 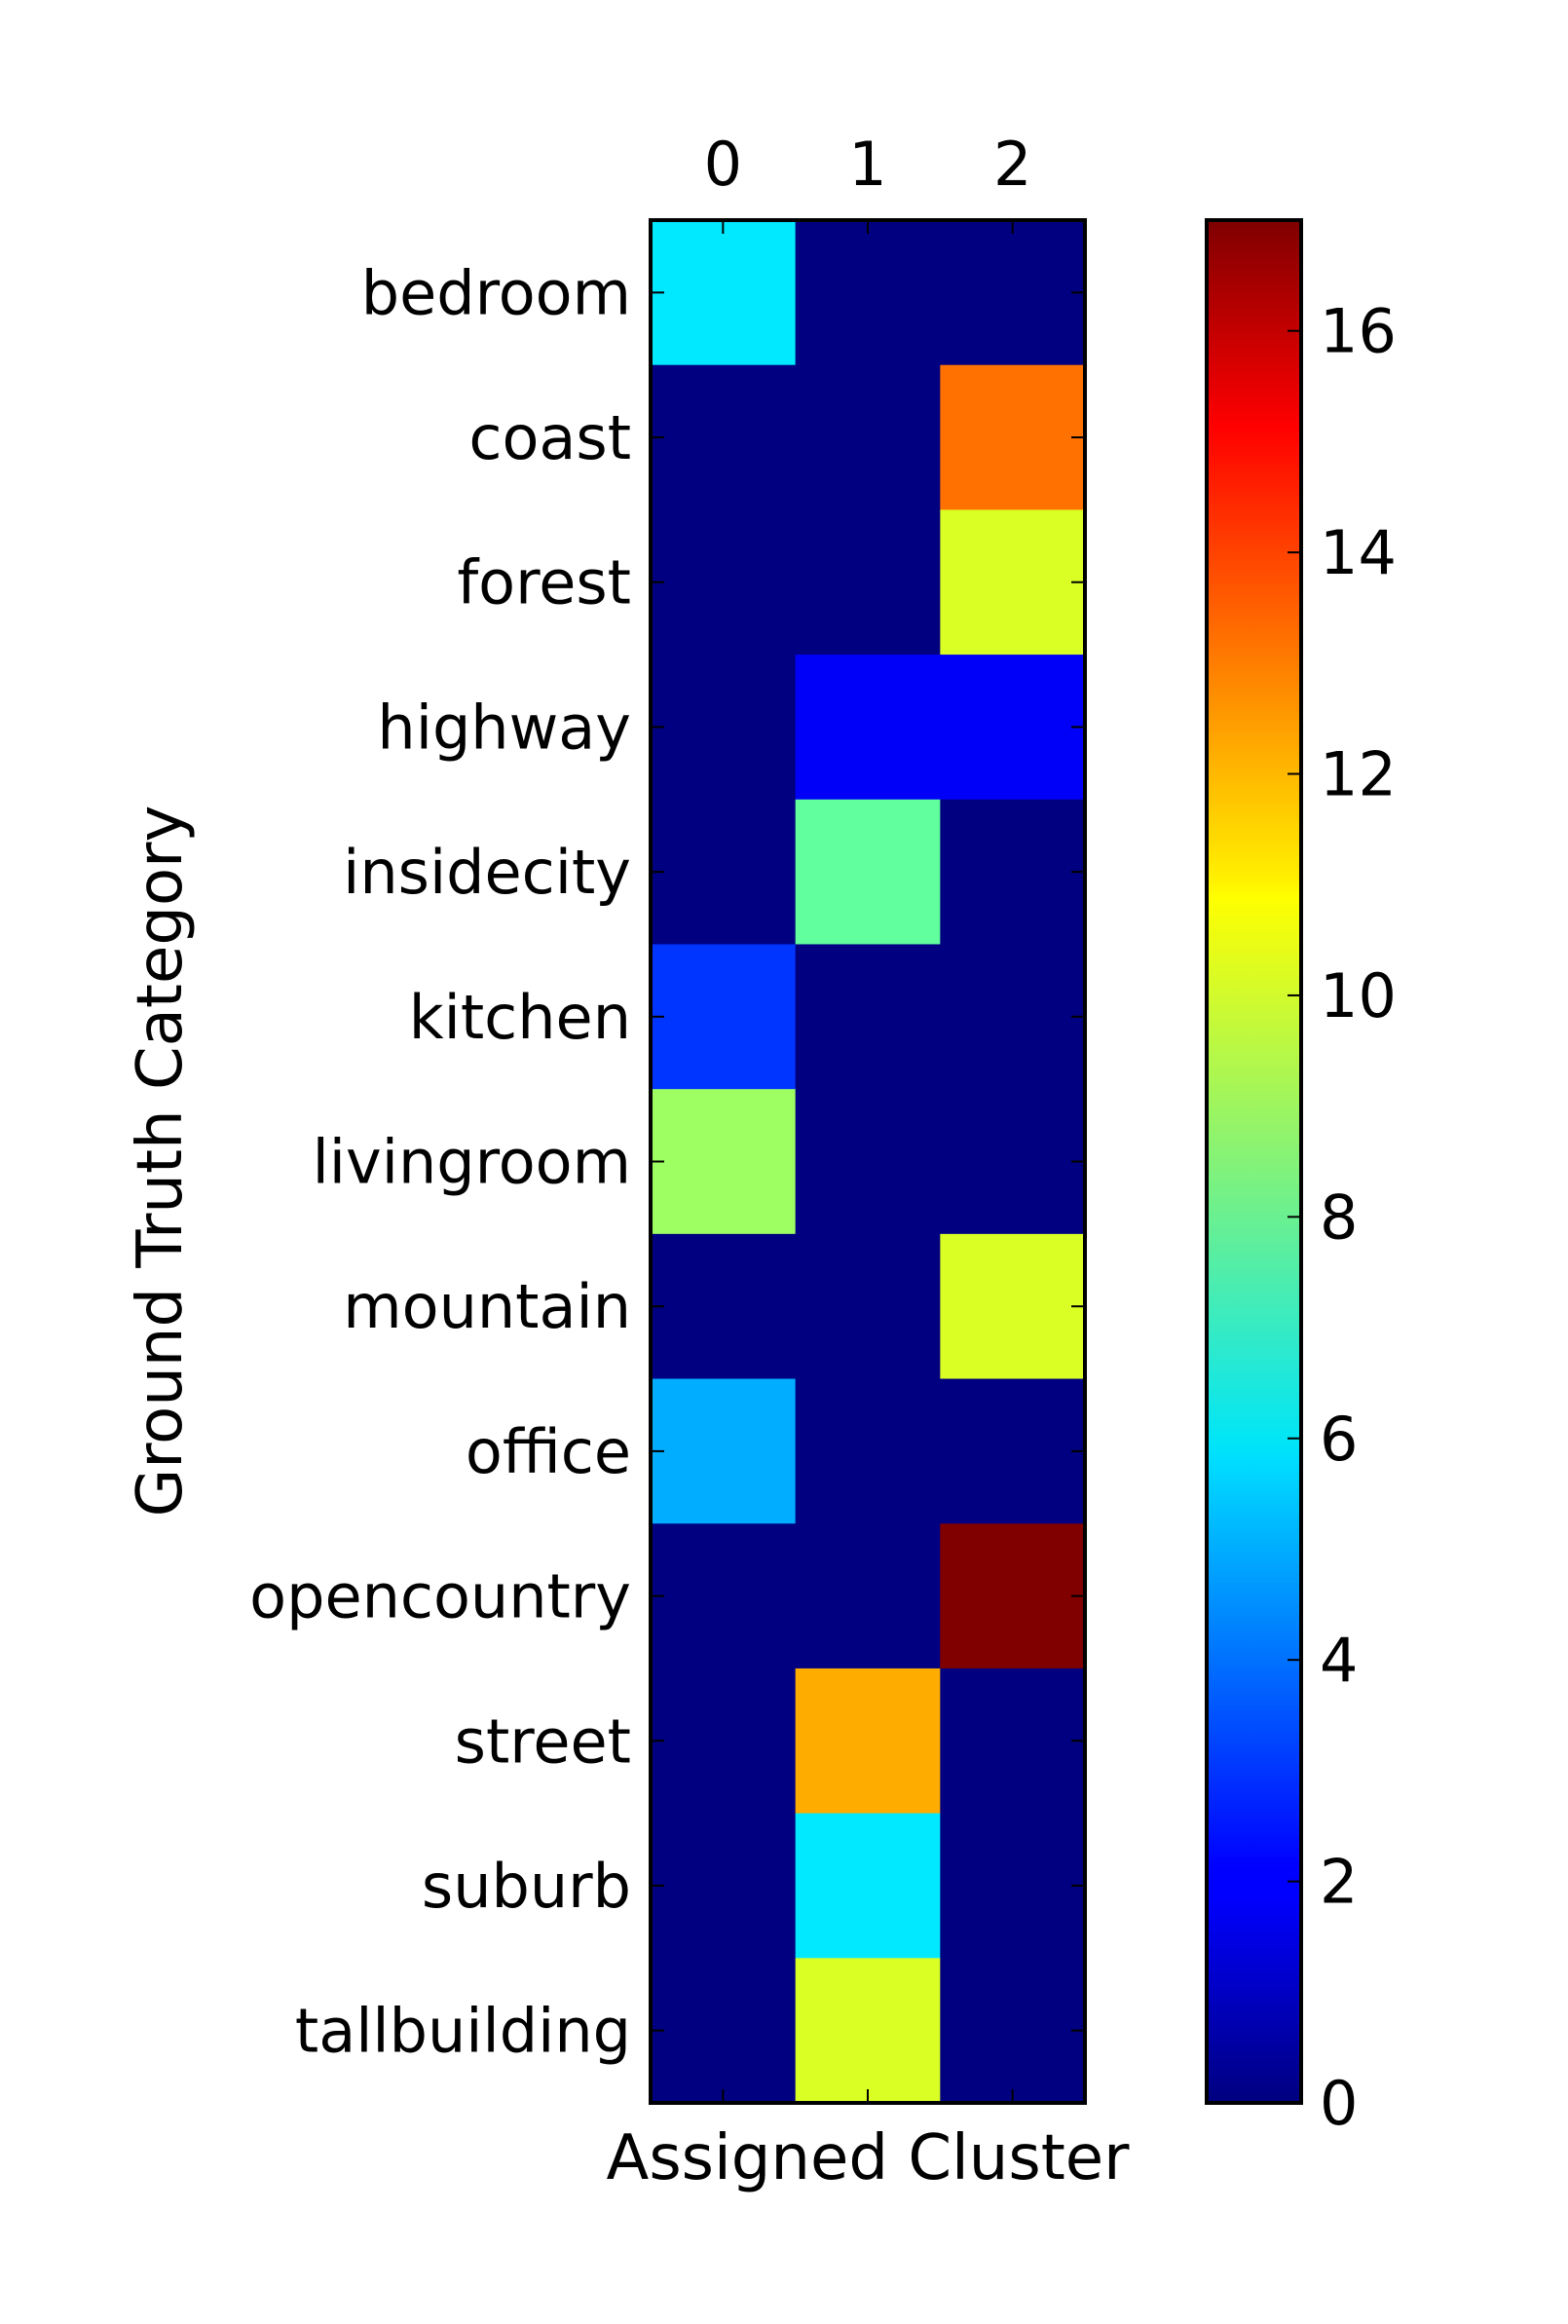 I want to click on colorbar-tick-label: 16, so click(x=1358, y=331).